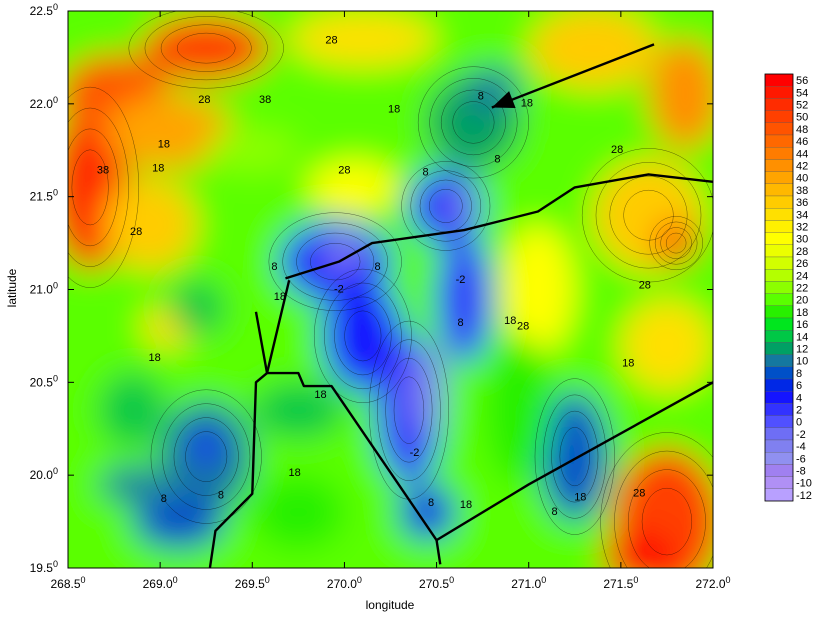  Describe the element at coordinates (252, 583) in the screenshot. I see `x-tick-label: 269.50` at that location.